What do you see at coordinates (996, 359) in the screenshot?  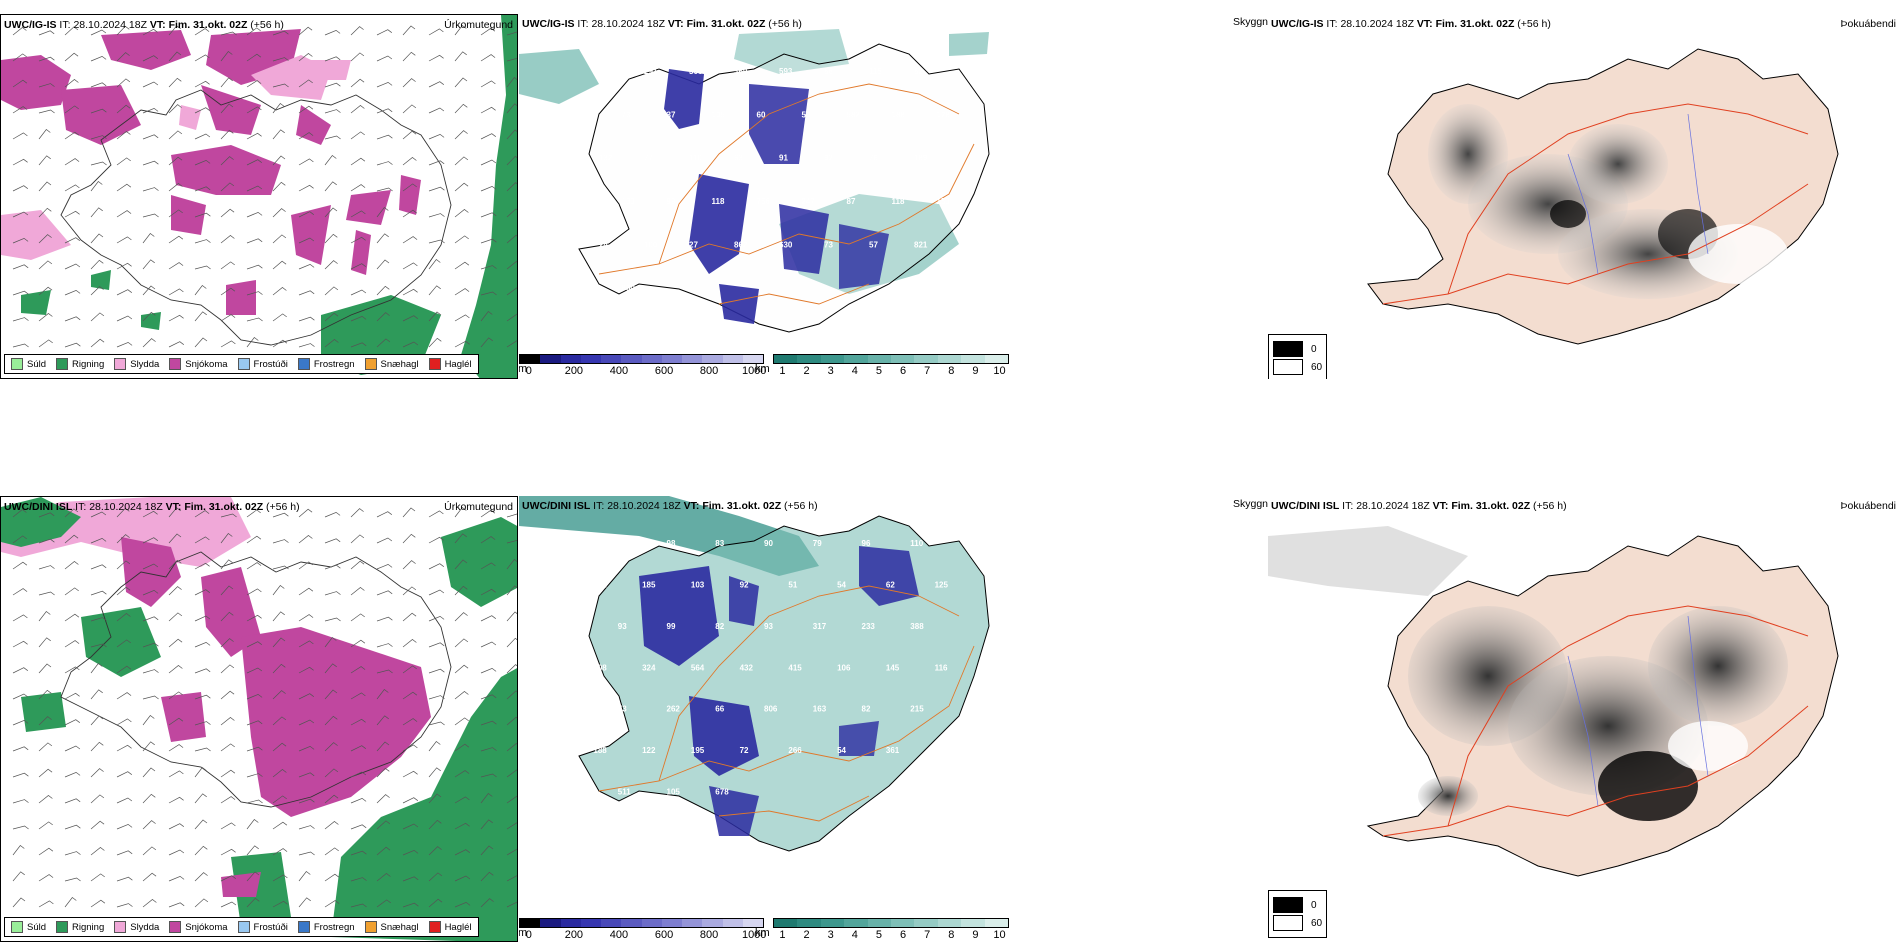 I see `colorbar-cell` at bounding box center [996, 359].